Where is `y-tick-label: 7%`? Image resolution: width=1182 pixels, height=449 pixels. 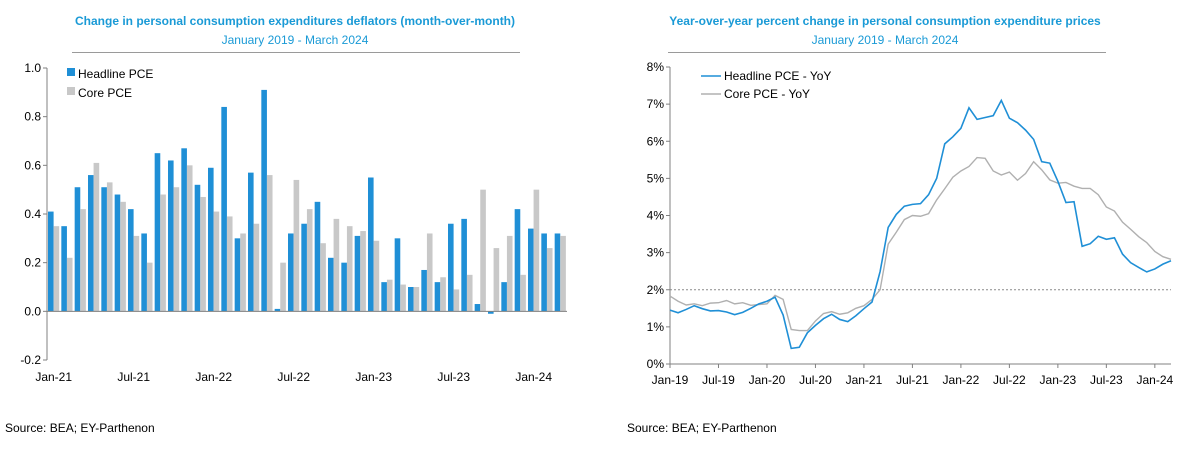 y-tick-label: 7% is located at coordinates (656, 104).